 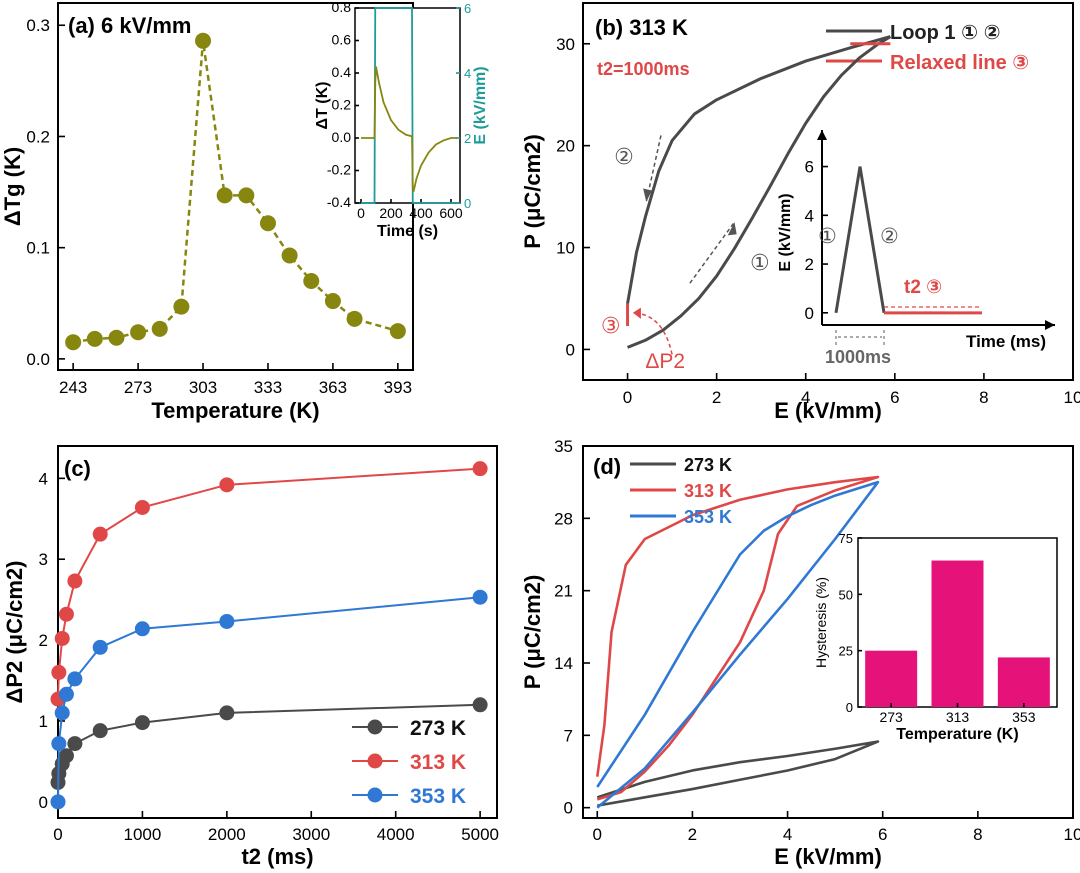 I want to click on panel-c-ytick-label: 3, so click(x=43, y=559).